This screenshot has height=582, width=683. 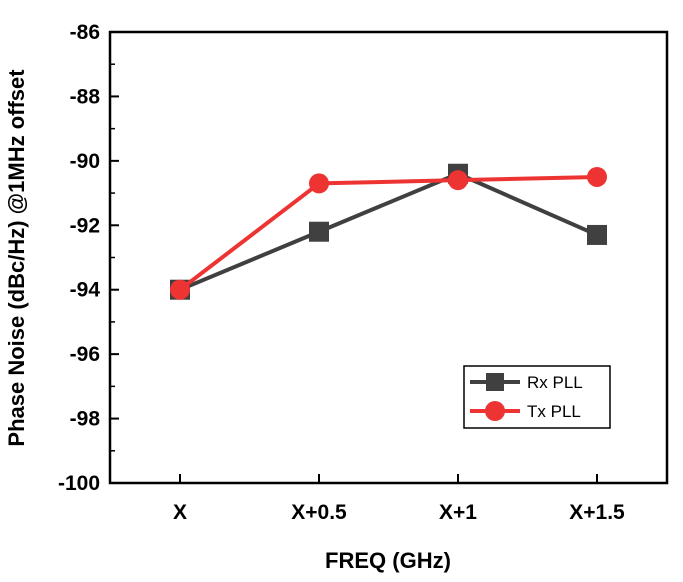 What do you see at coordinates (16, 258) in the screenshot?
I see `y-axis-title: Phase Noise (dBc/Hz) @1MHz offset` at bounding box center [16, 258].